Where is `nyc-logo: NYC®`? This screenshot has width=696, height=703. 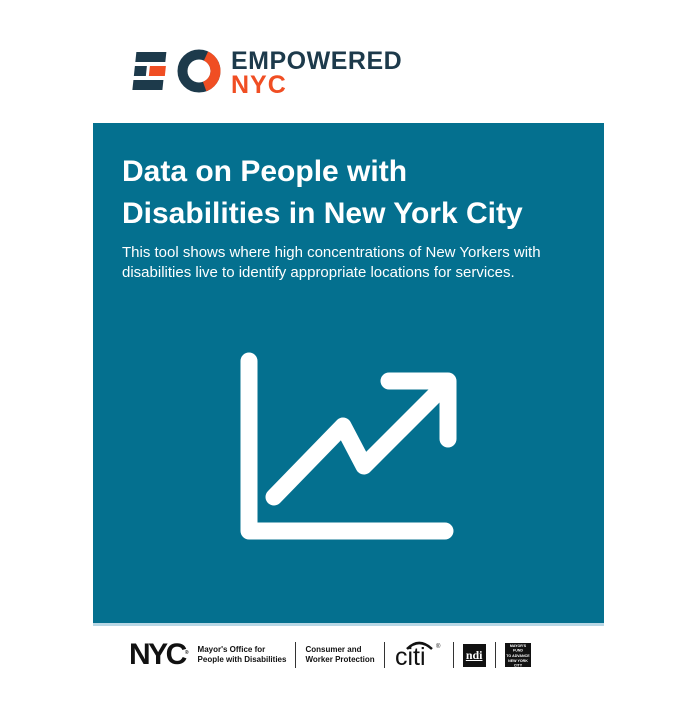
nyc-logo: NYC® is located at coordinates (159, 655).